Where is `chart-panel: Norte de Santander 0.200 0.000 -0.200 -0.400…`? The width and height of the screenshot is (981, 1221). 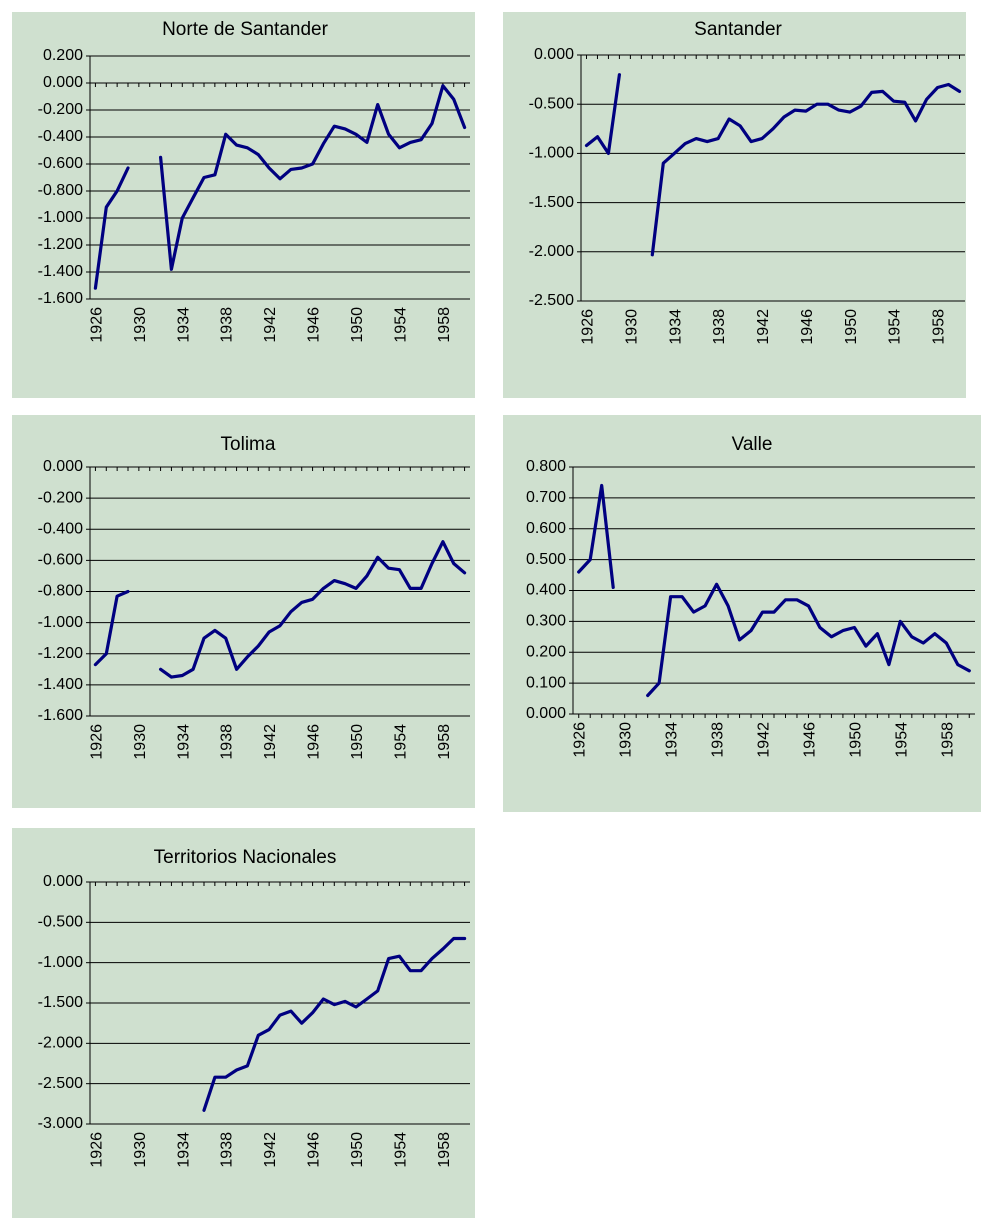
chart-panel: Norte de Santander 0.200 0.000 -0.200 -0.400… is located at coordinates (243, 205).